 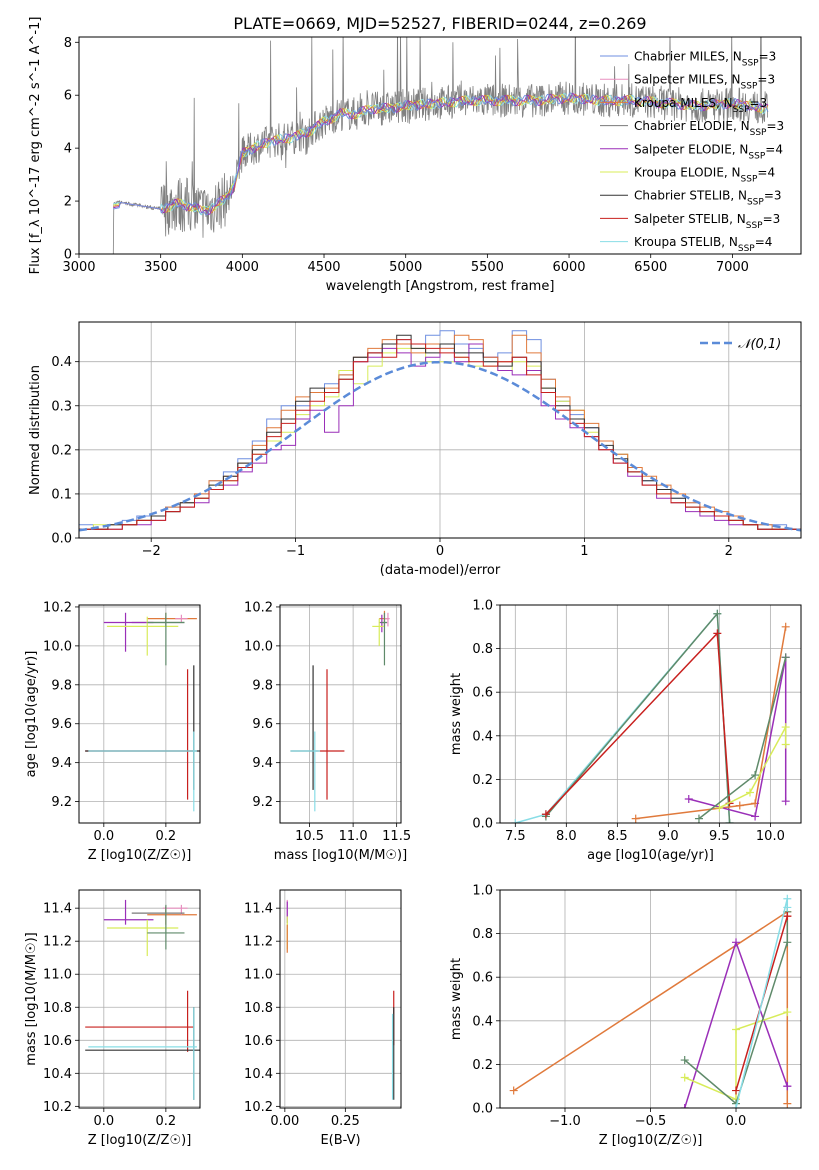 What do you see at coordinates (68, 255) in the screenshot?
I see `y-tick-label: 0` at bounding box center [68, 255].